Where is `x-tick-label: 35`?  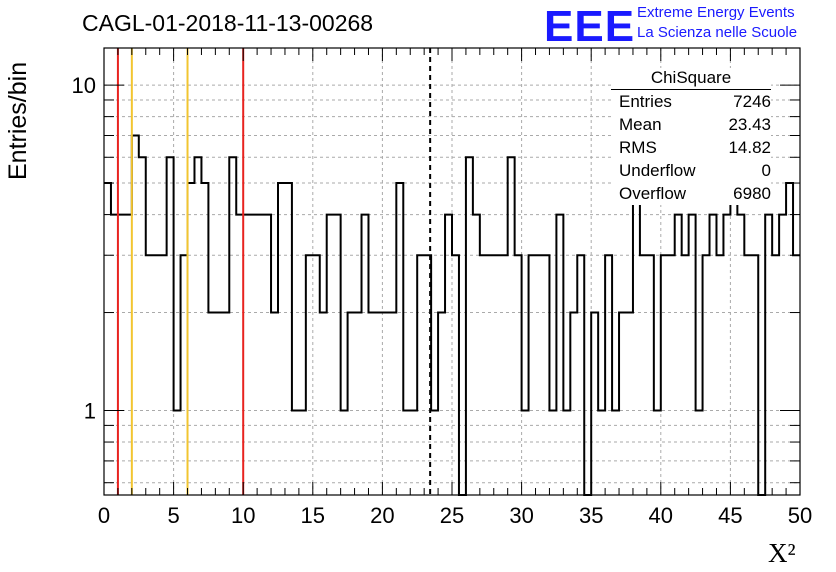 x-tick-label: 35 is located at coordinates (591, 515).